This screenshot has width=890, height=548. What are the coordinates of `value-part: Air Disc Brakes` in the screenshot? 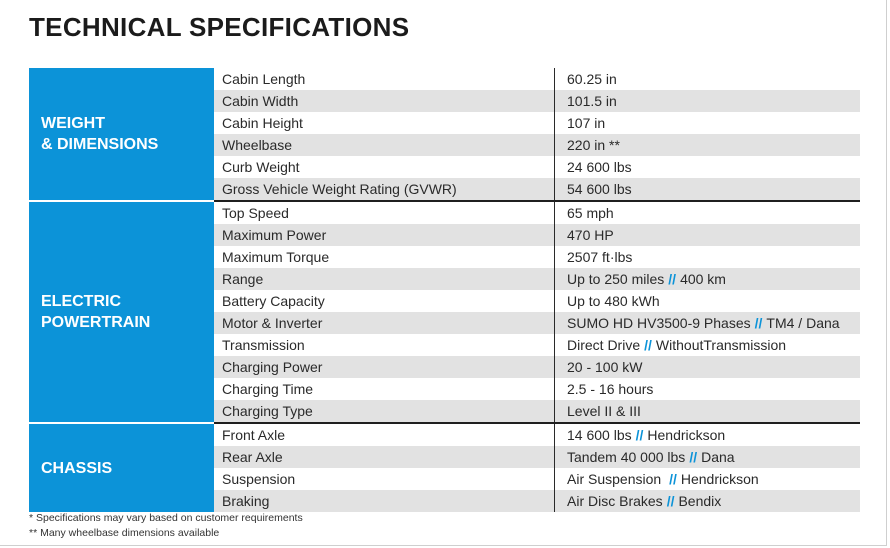 It's located at (615, 501).